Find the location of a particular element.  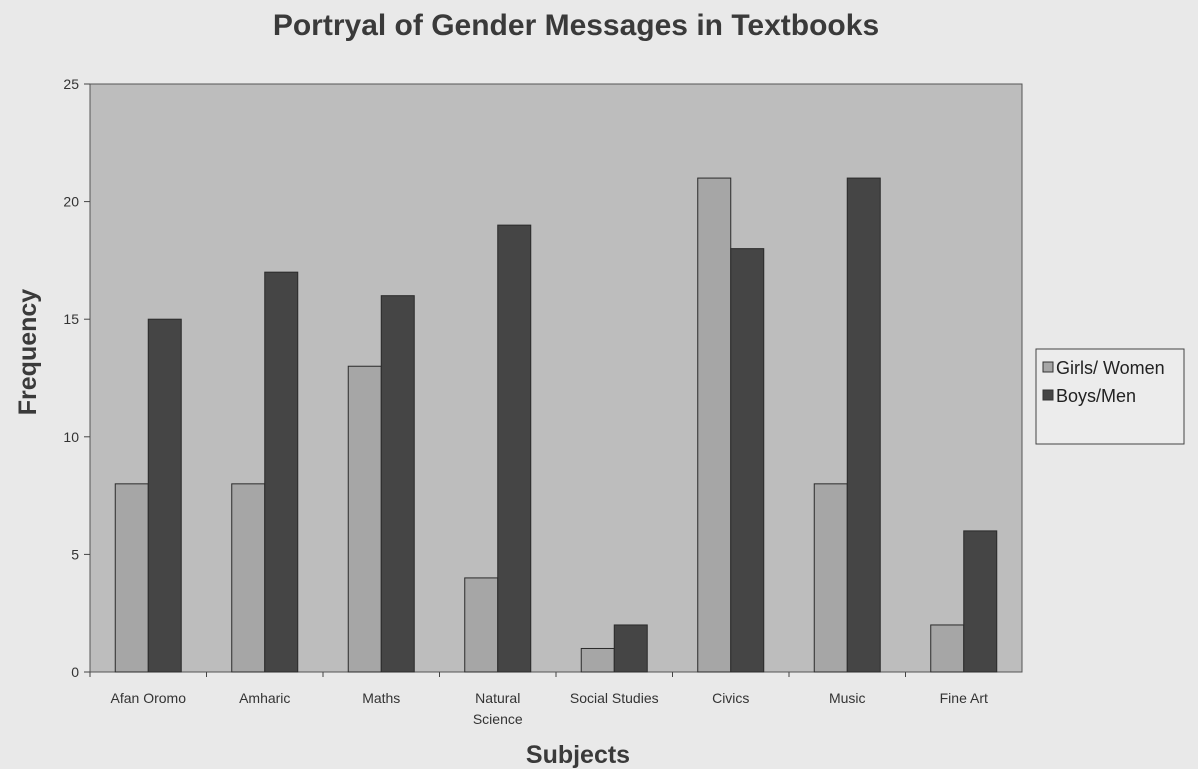

y-axis-ticks: 0 5 10 15 20 25 is located at coordinates (76, 378).